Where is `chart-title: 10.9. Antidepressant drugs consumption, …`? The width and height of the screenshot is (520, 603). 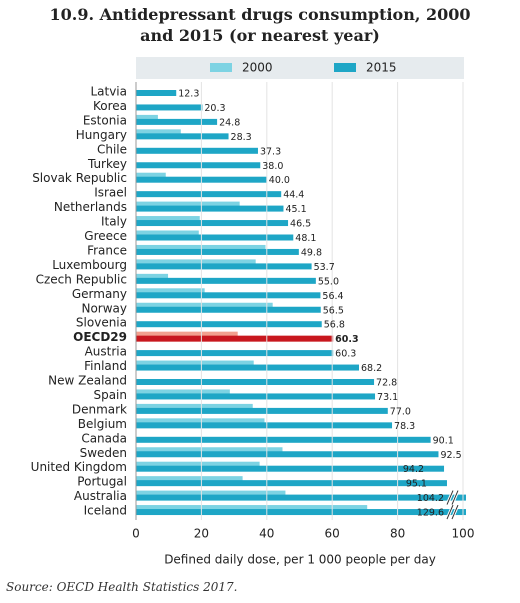 chart-title: 10.9. Antidepressant drugs consumption, … is located at coordinates (260, 25).